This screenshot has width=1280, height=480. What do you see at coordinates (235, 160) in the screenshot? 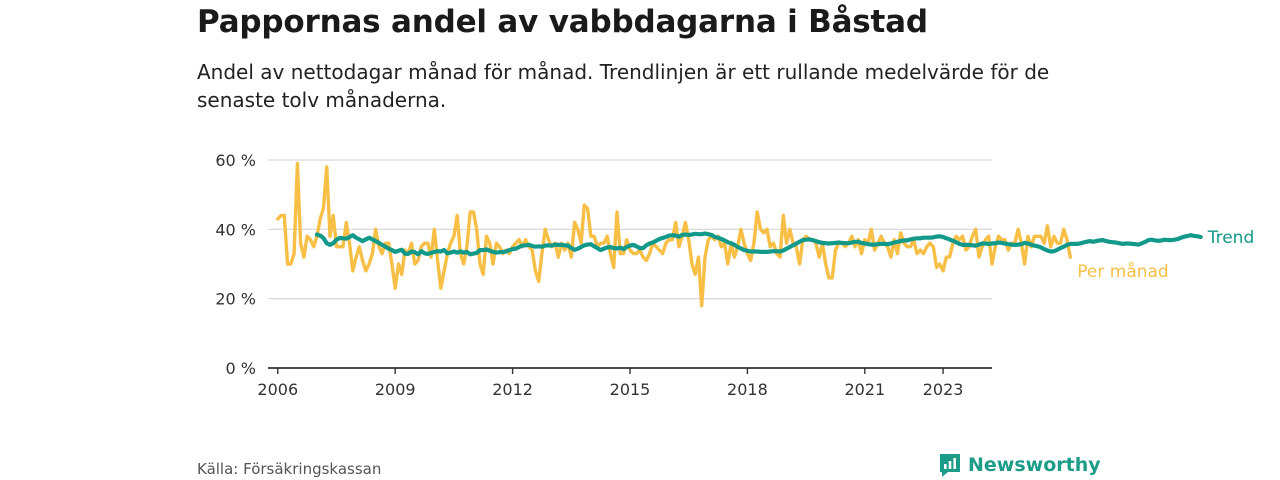
I see `y-tick-label: 60 %` at bounding box center [235, 160].